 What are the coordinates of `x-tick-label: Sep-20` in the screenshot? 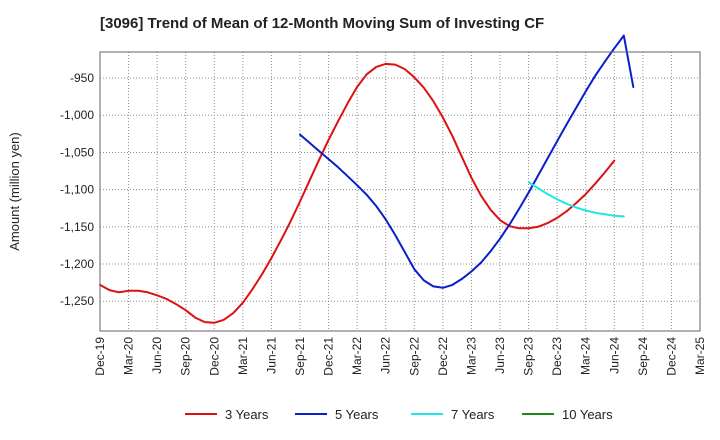 It's located at (186, 356).